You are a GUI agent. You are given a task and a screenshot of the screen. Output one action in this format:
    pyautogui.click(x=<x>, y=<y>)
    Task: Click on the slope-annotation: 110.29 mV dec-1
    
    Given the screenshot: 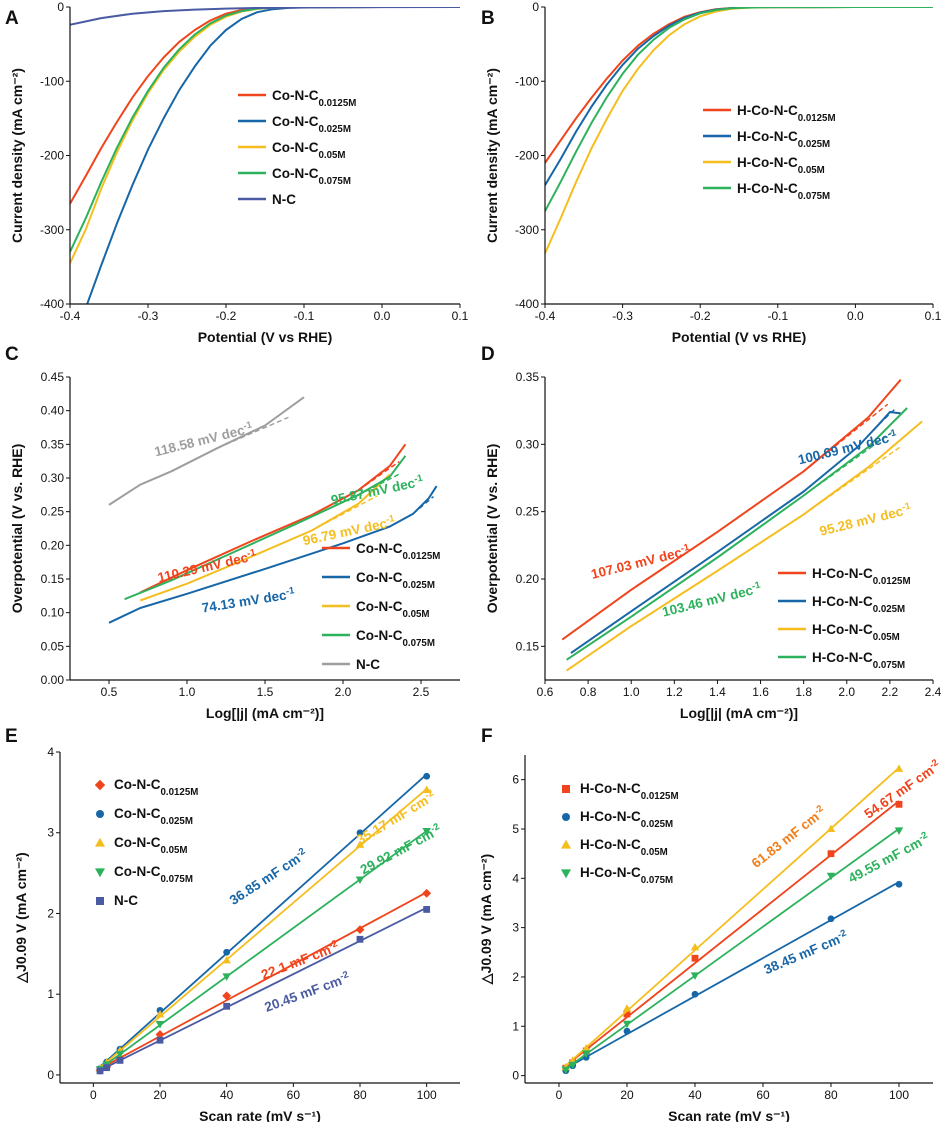 What is the action you would take?
    pyautogui.click(x=207, y=565)
    